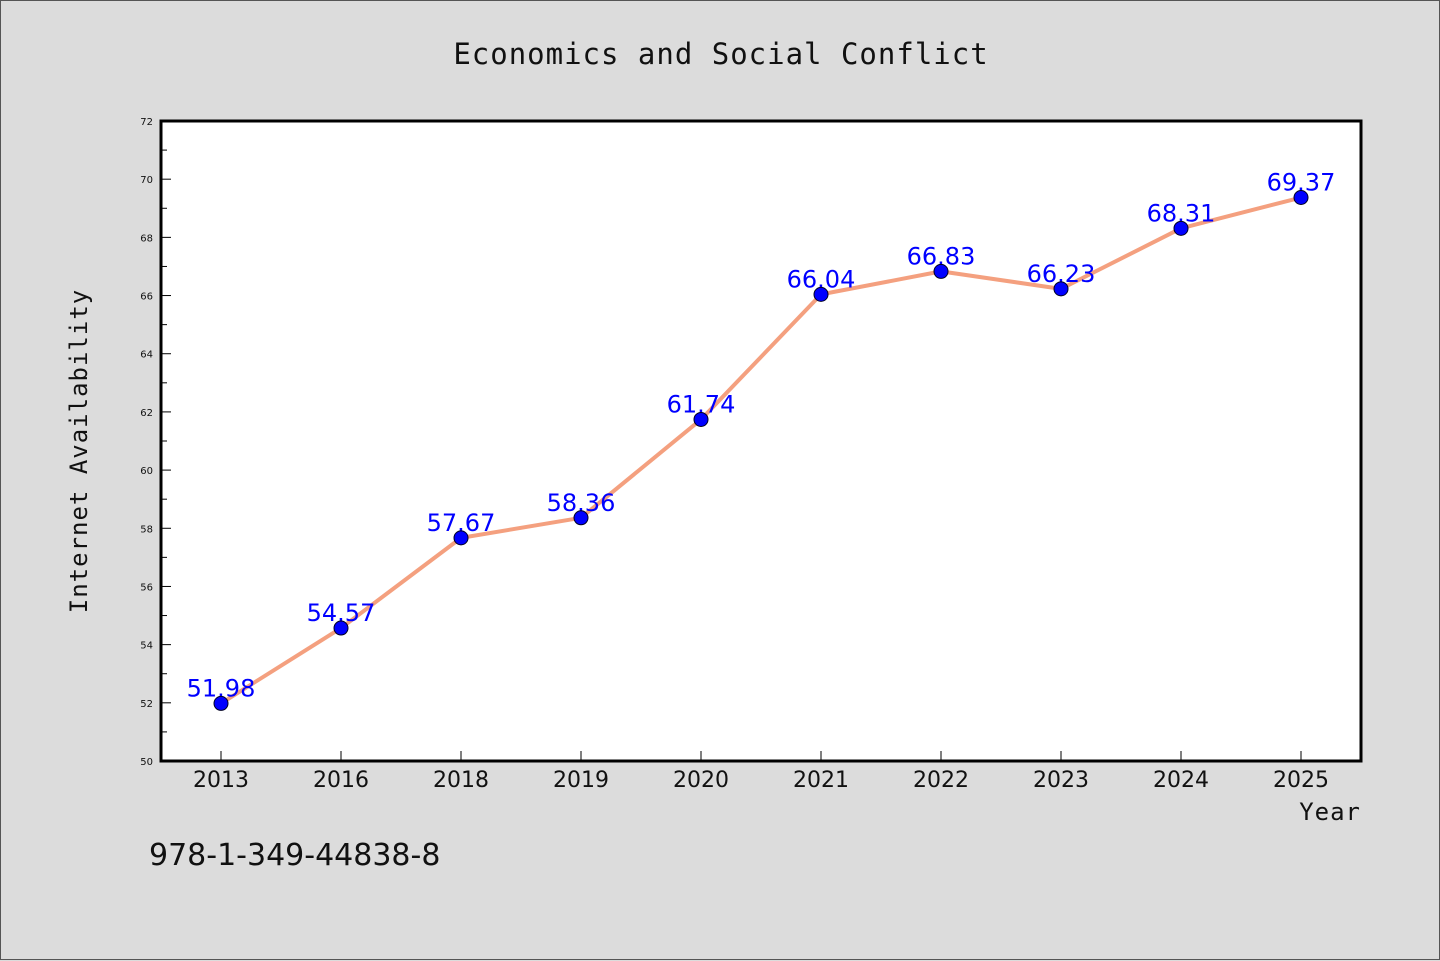 Image resolution: width=1440 pixels, height=961 pixels. Describe the element at coordinates (221, 780) in the screenshot. I see `x-tick-label: 2013` at that location.